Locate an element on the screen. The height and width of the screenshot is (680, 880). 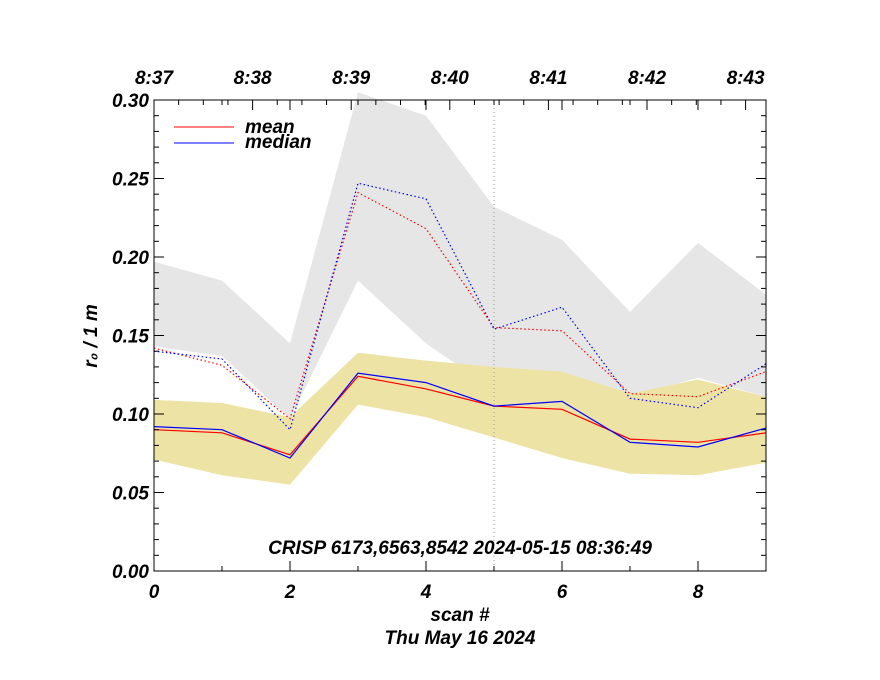
x-axis-title: scan # is located at coordinates (460, 615).